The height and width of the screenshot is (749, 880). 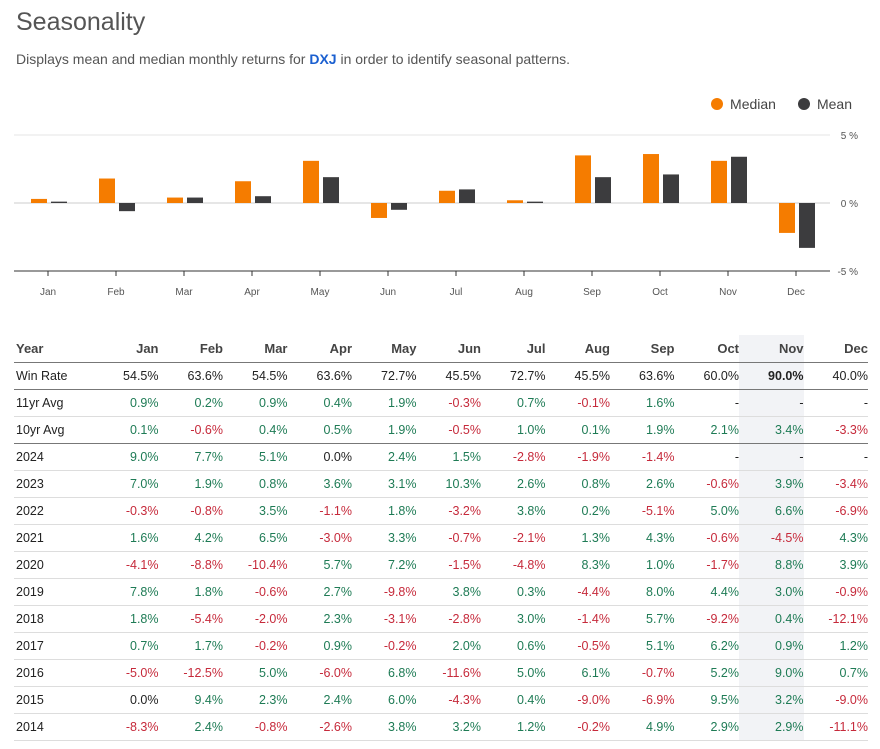 What do you see at coordinates (320, 292) in the screenshot?
I see `x-tick-label: May` at bounding box center [320, 292].